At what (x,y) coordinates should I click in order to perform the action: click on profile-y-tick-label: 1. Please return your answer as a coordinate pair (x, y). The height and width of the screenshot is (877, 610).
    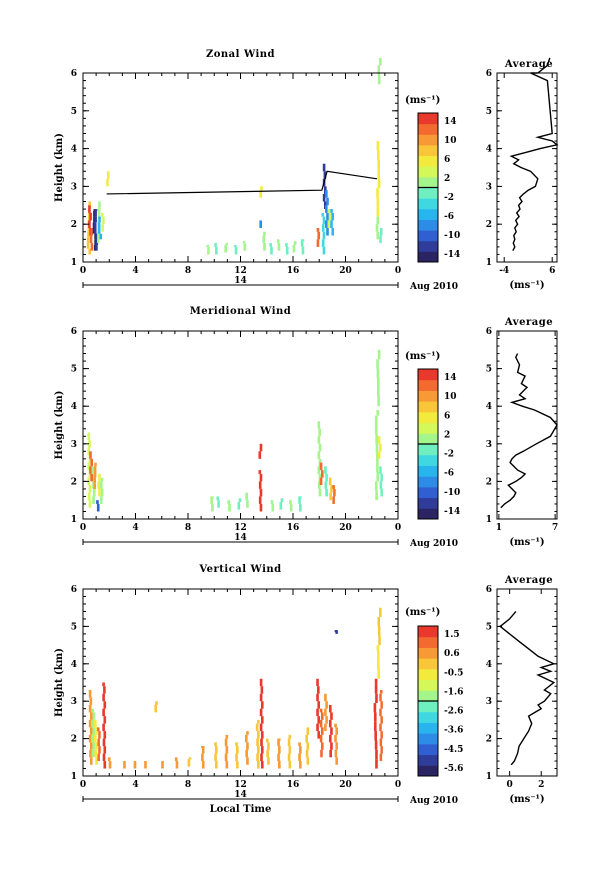
    Looking at the image, I should click on (489, 777).